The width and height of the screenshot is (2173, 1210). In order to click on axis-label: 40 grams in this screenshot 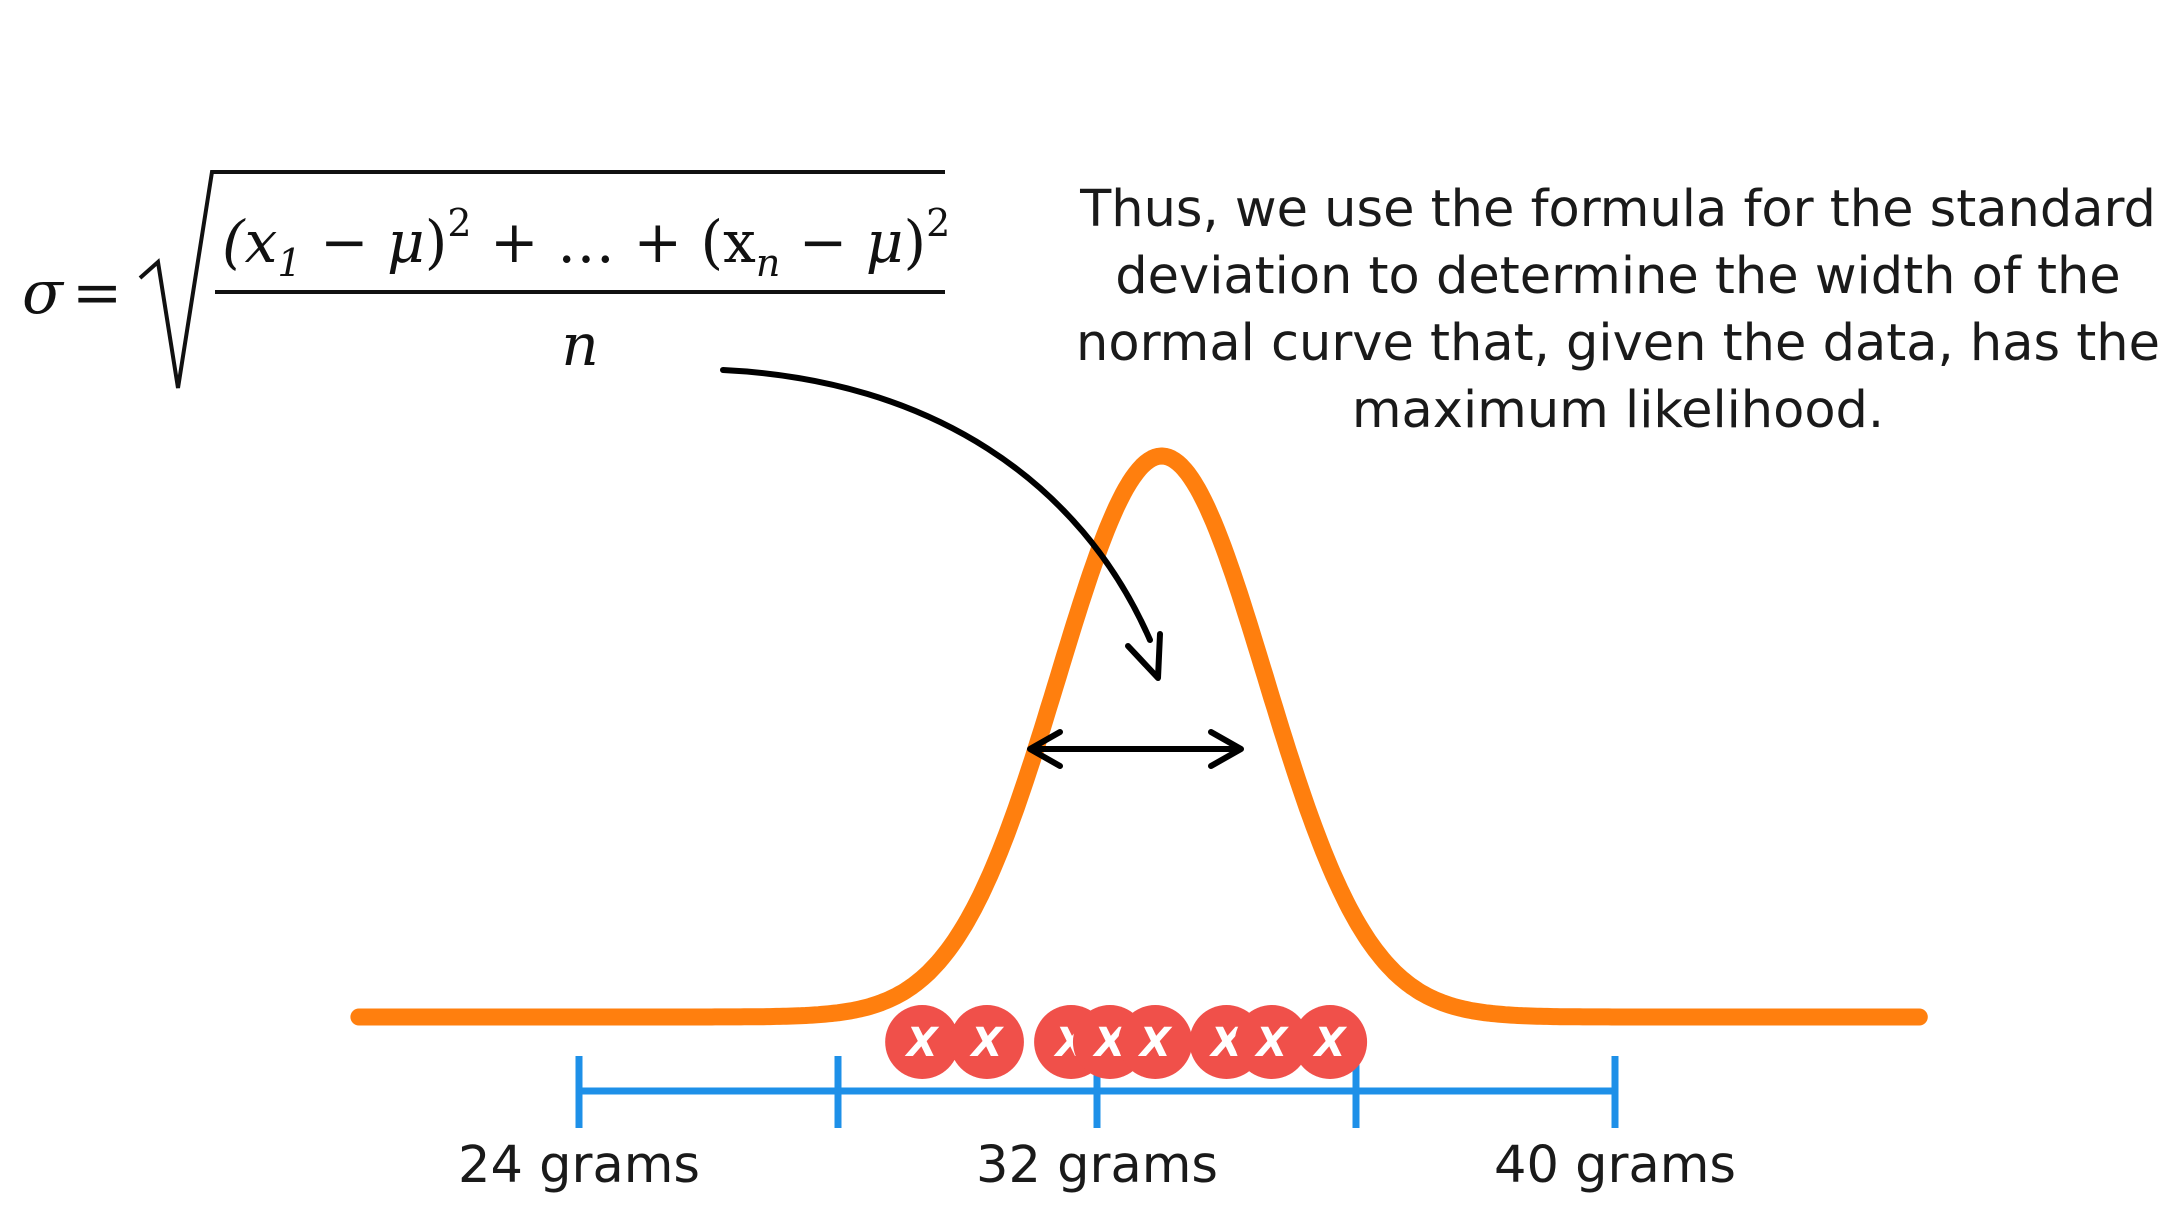, I will do `click(1615, 1165)`.